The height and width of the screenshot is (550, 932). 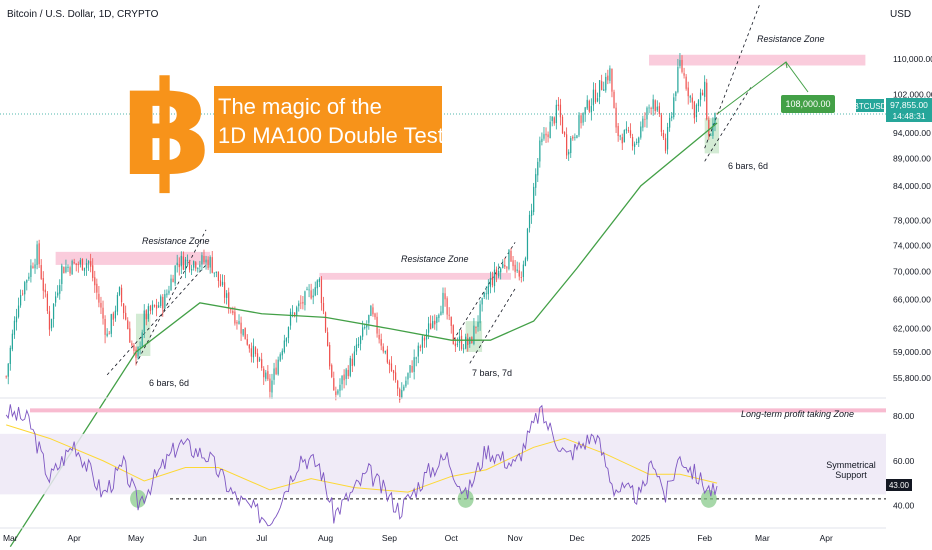 What do you see at coordinates (748, 166) in the screenshot?
I see `bars-count-right: 6 bars, 6d` at bounding box center [748, 166].